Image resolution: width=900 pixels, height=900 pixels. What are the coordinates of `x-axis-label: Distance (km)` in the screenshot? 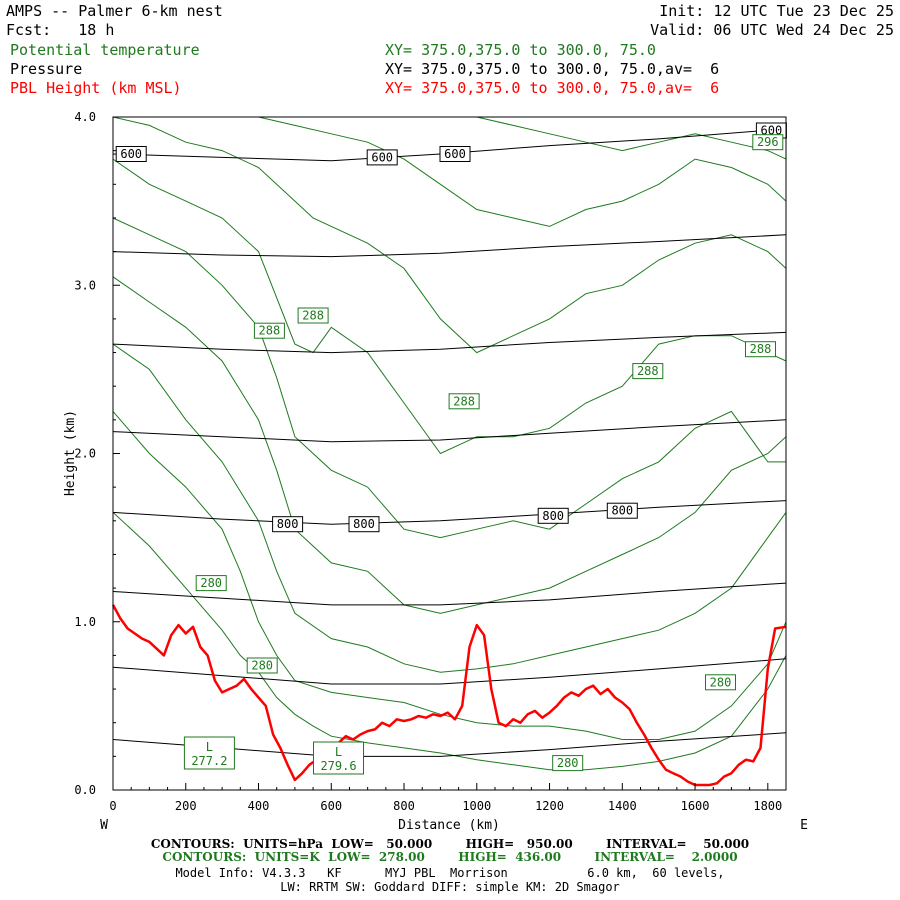 It's located at (449, 825).